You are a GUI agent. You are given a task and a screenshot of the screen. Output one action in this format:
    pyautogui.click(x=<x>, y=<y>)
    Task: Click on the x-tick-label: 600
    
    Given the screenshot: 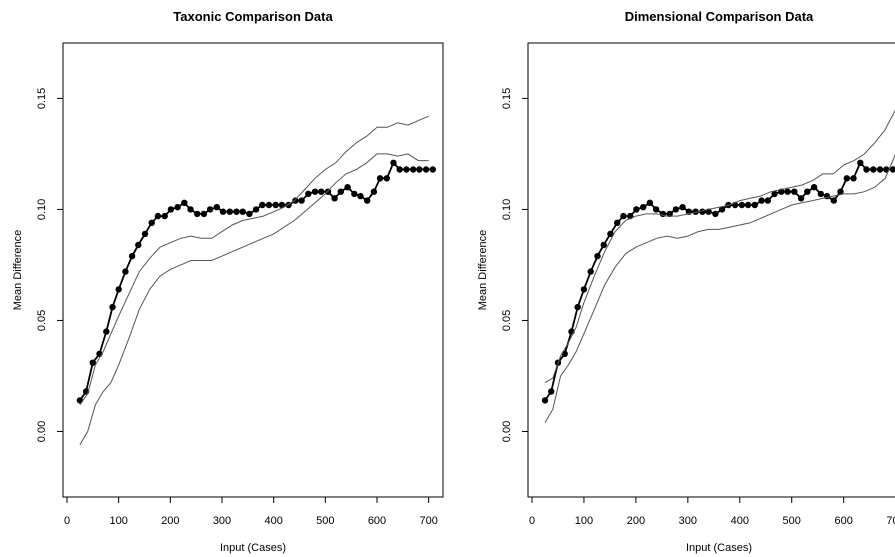 What is the action you would take?
    pyautogui.click(x=377, y=521)
    